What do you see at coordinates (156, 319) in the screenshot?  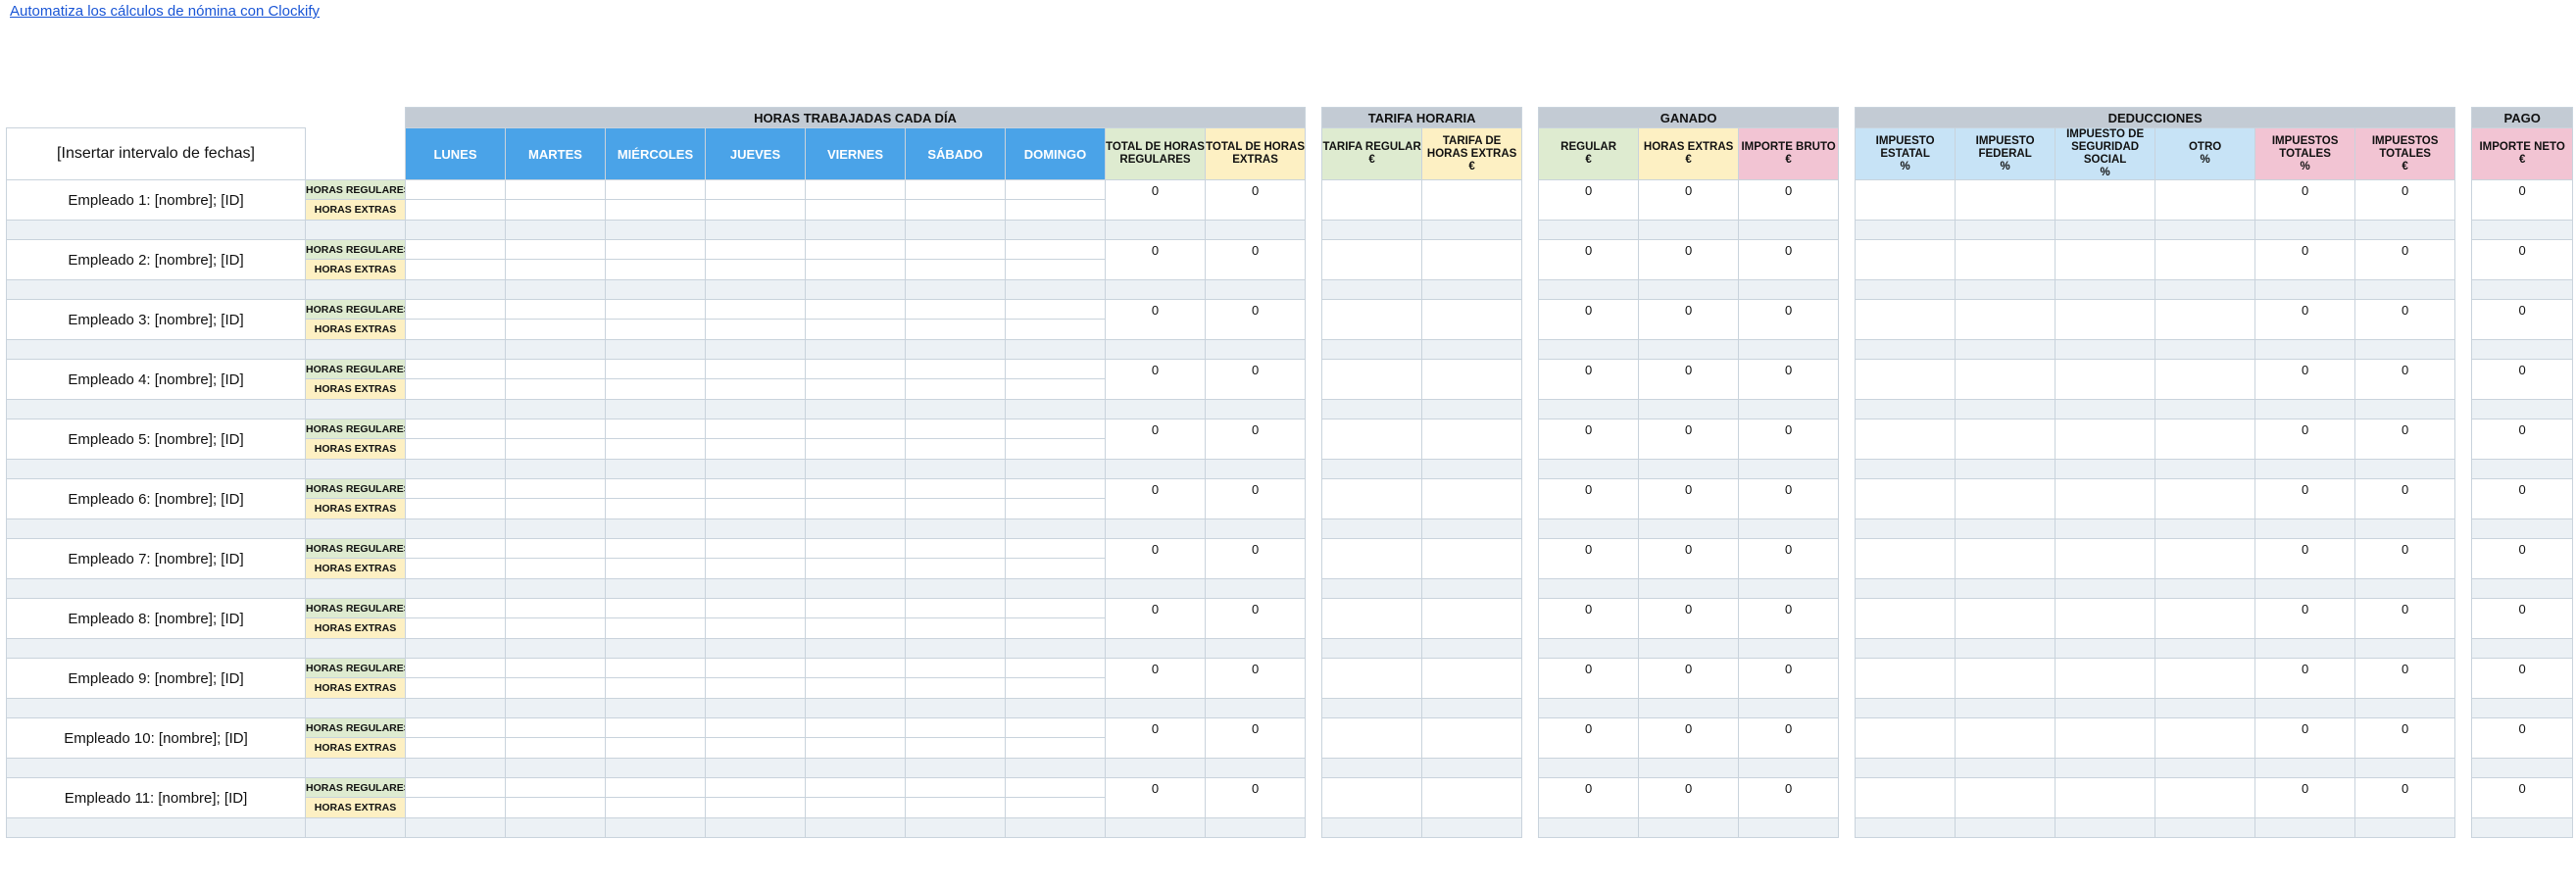 I see `employee-name: Empleado 3: [nombre]; [ID]` at bounding box center [156, 319].